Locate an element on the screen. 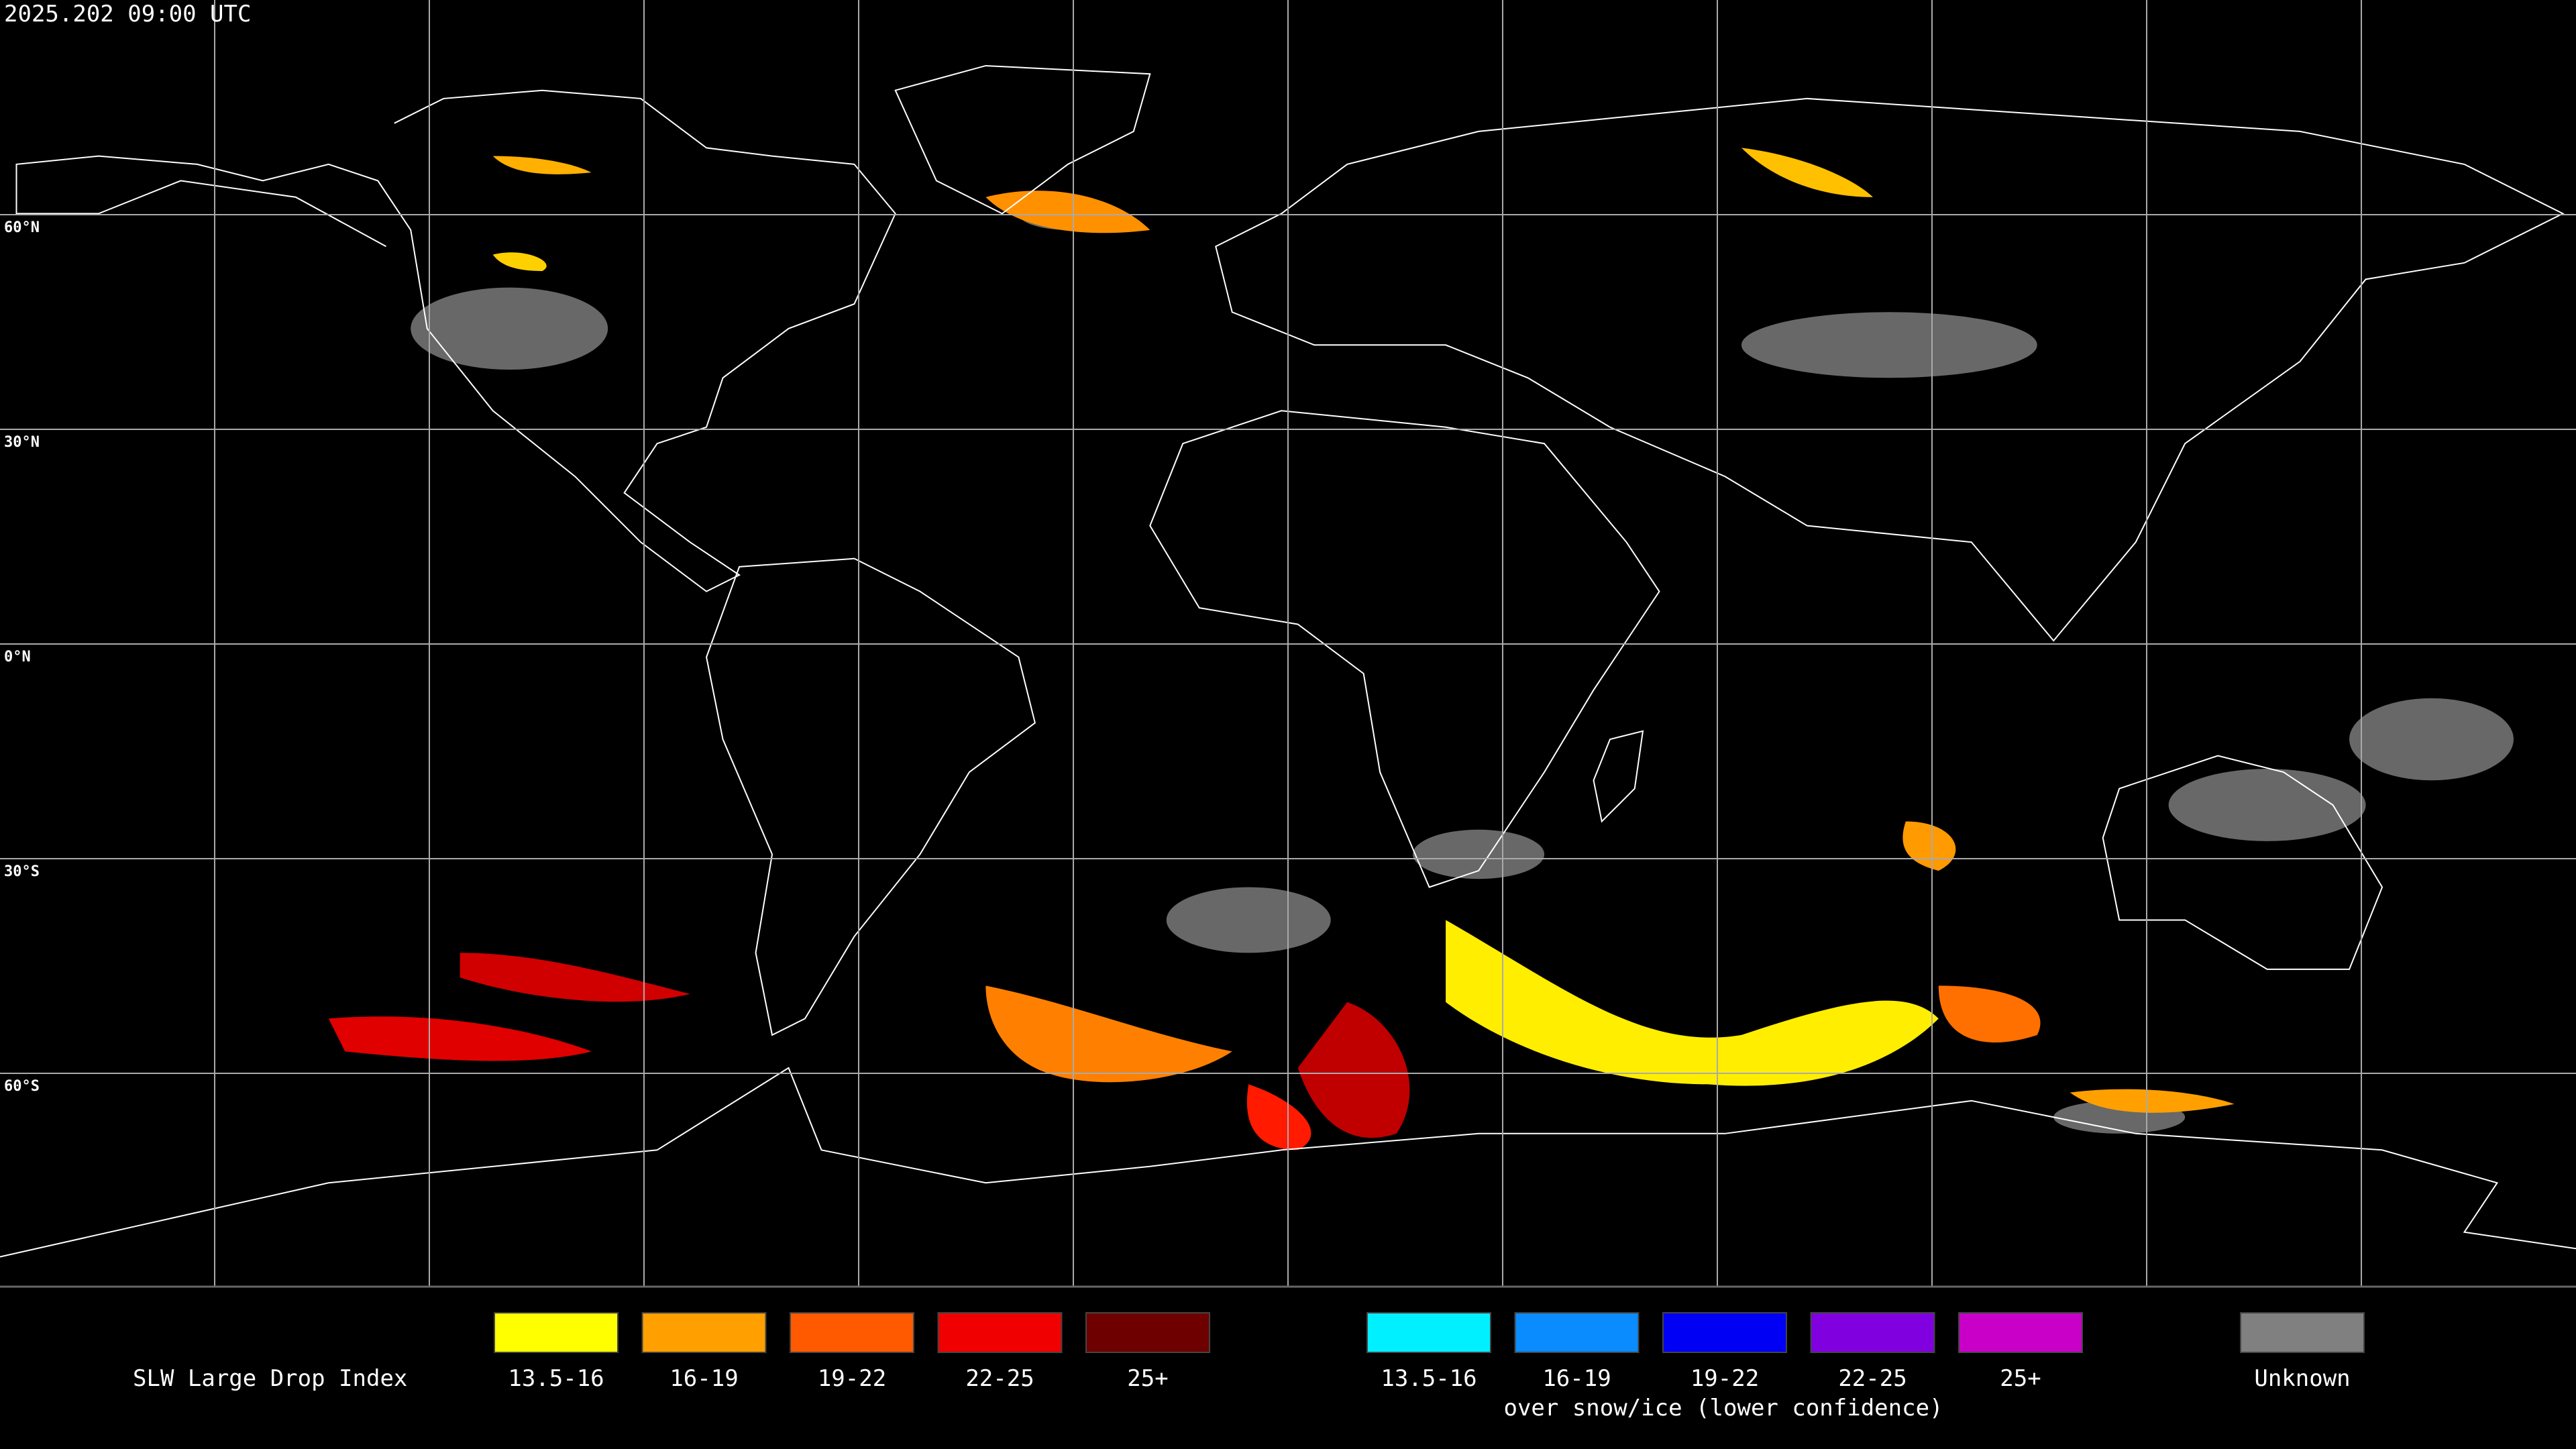 The height and width of the screenshot is (1449, 2576). latitude-label: 0°N is located at coordinates (17, 657).